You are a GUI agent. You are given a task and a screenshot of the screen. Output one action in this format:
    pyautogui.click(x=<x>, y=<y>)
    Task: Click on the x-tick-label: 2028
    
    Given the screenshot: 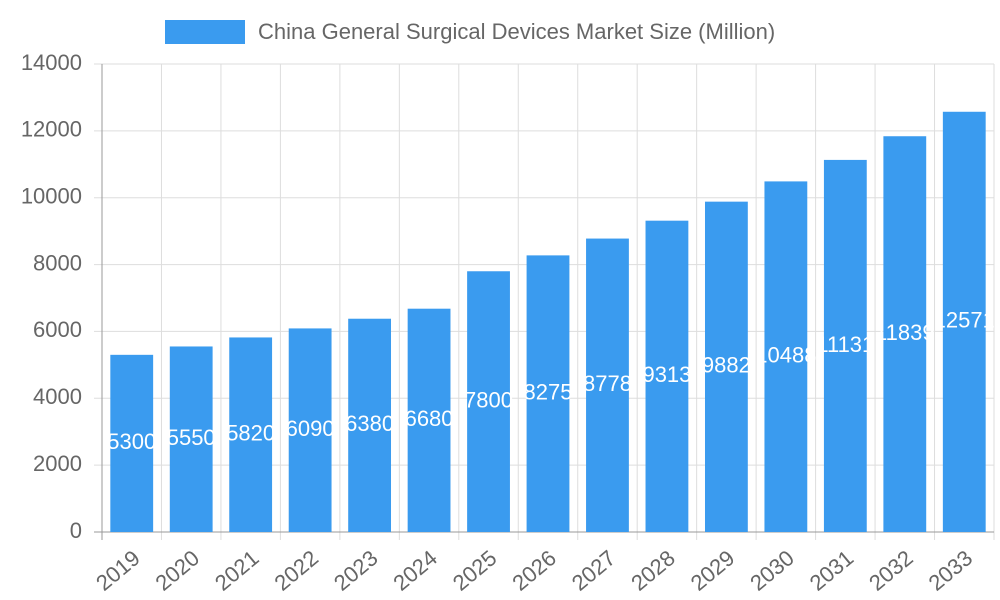 What is the action you would take?
    pyautogui.click(x=653, y=570)
    